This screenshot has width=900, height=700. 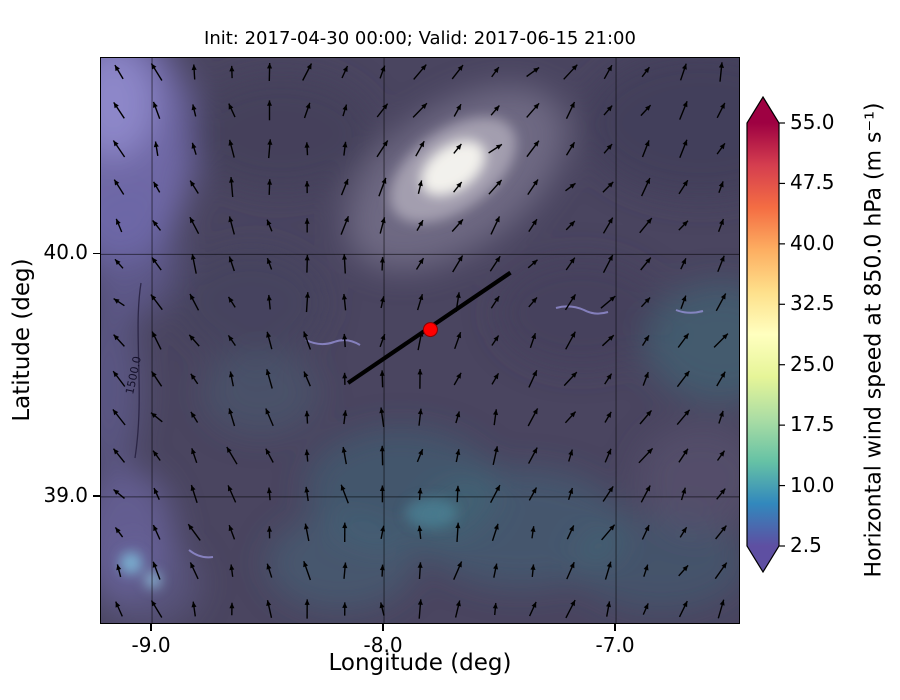 I want to click on x-axis-label: Longitude (deg), so click(x=420, y=663).